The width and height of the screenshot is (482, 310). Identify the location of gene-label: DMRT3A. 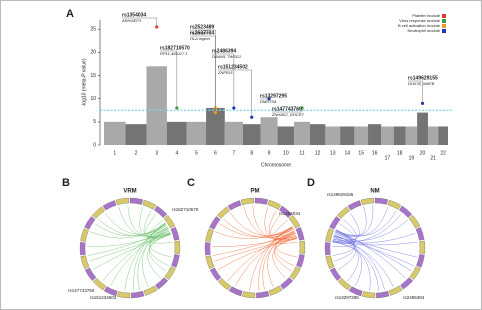
(268, 101).